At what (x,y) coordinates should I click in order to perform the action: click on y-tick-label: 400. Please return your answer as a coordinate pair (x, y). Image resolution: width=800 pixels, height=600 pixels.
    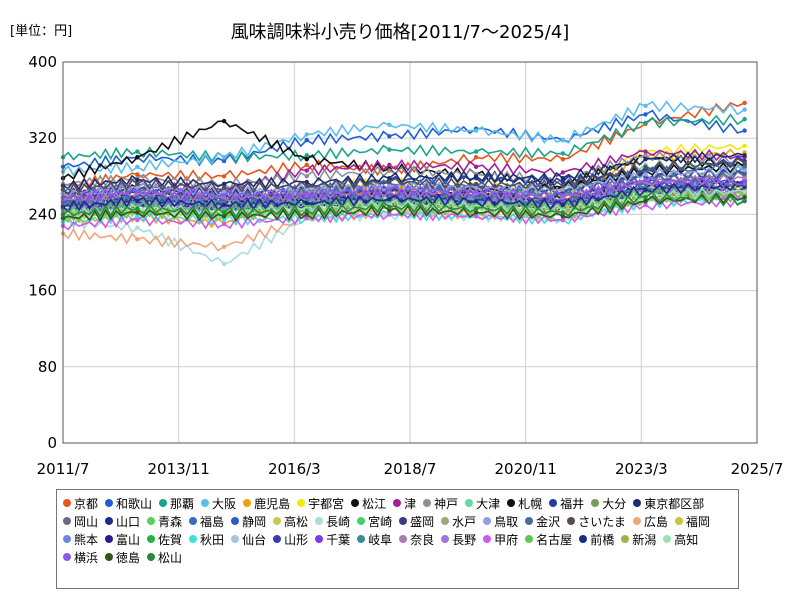
    Looking at the image, I should click on (42, 62).